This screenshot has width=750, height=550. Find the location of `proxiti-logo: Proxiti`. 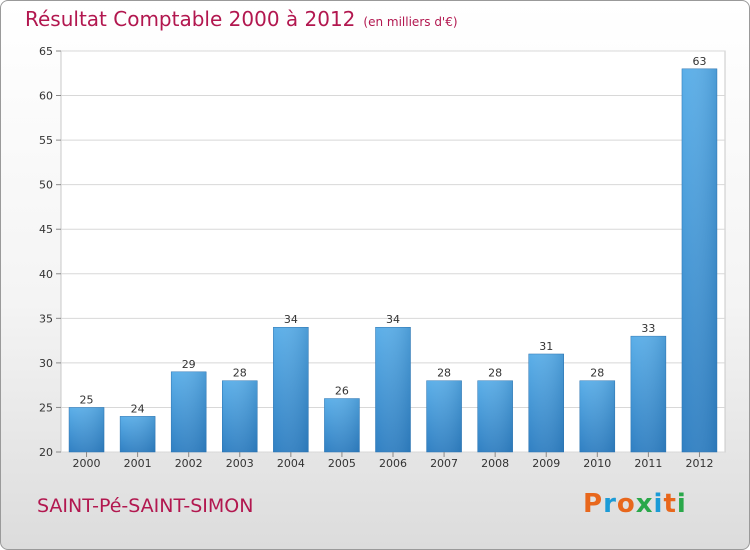

proxiti-logo: Proxiti is located at coordinates (635, 504).